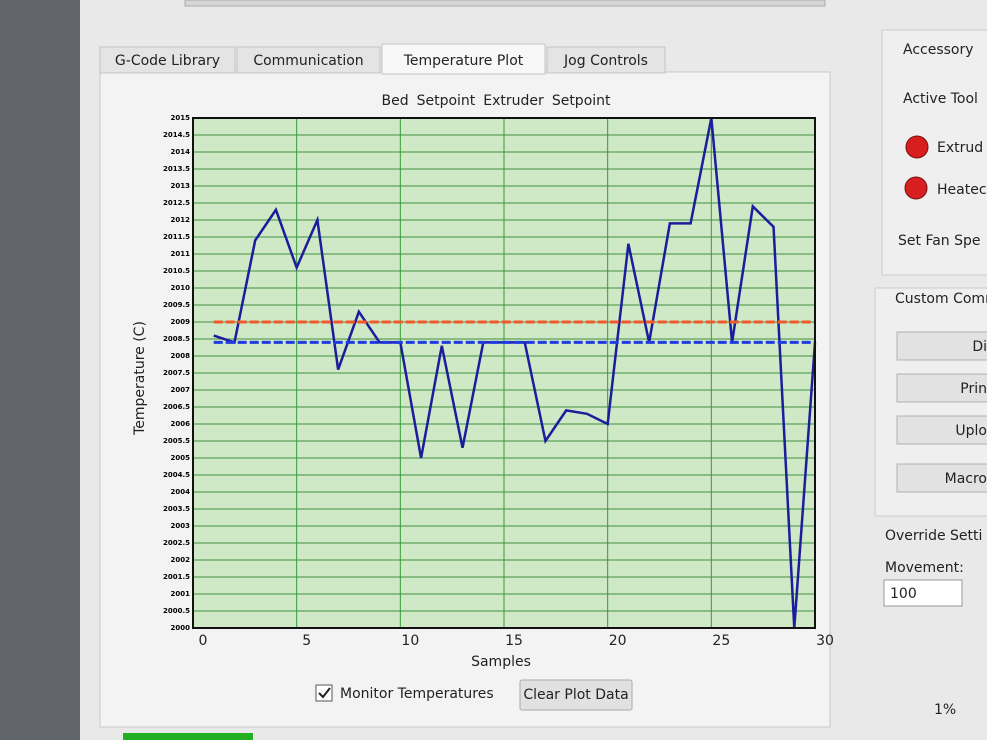  Describe the element at coordinates (181, 152) in the screenshot. I see `y-tick-label: 2014` at that location.